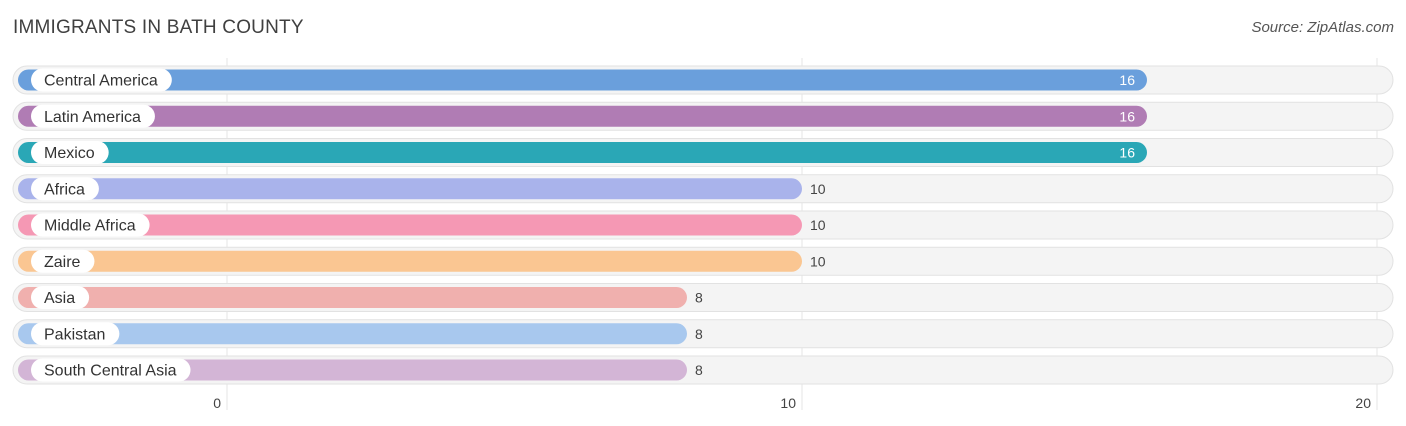 This screenshot has width=1406, height=426. What do you see at coordinates (818, 225) in the screenshot?
I see `value-label-middle-africa: 10` at bounding box center [818, 225].